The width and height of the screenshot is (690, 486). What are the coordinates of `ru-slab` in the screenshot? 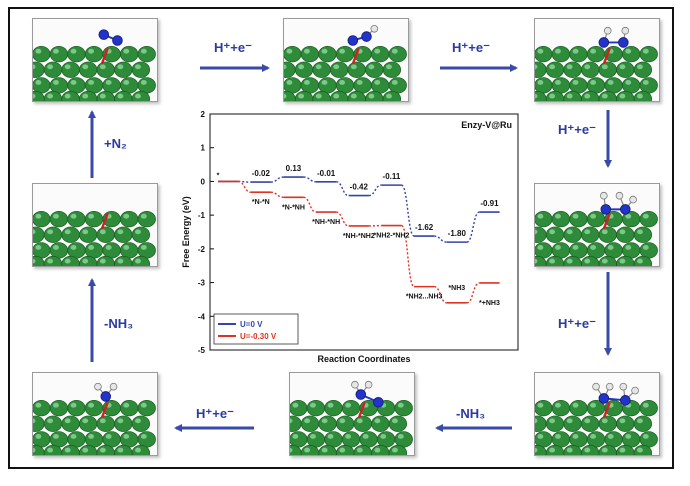 It's located at (596, 73).